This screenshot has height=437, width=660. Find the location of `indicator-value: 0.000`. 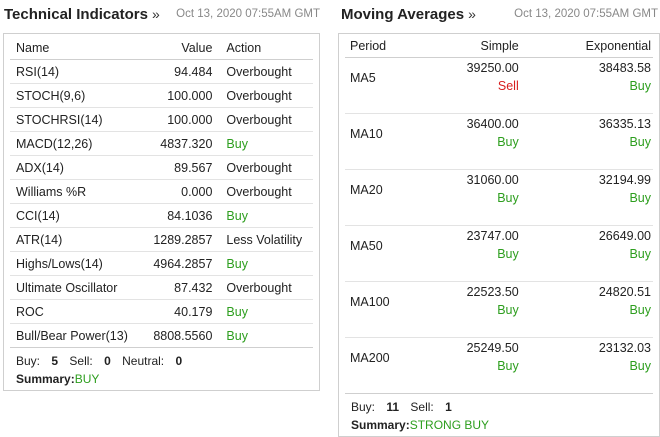

indicator-value: 0.000 is located at coordinates (183, 191).